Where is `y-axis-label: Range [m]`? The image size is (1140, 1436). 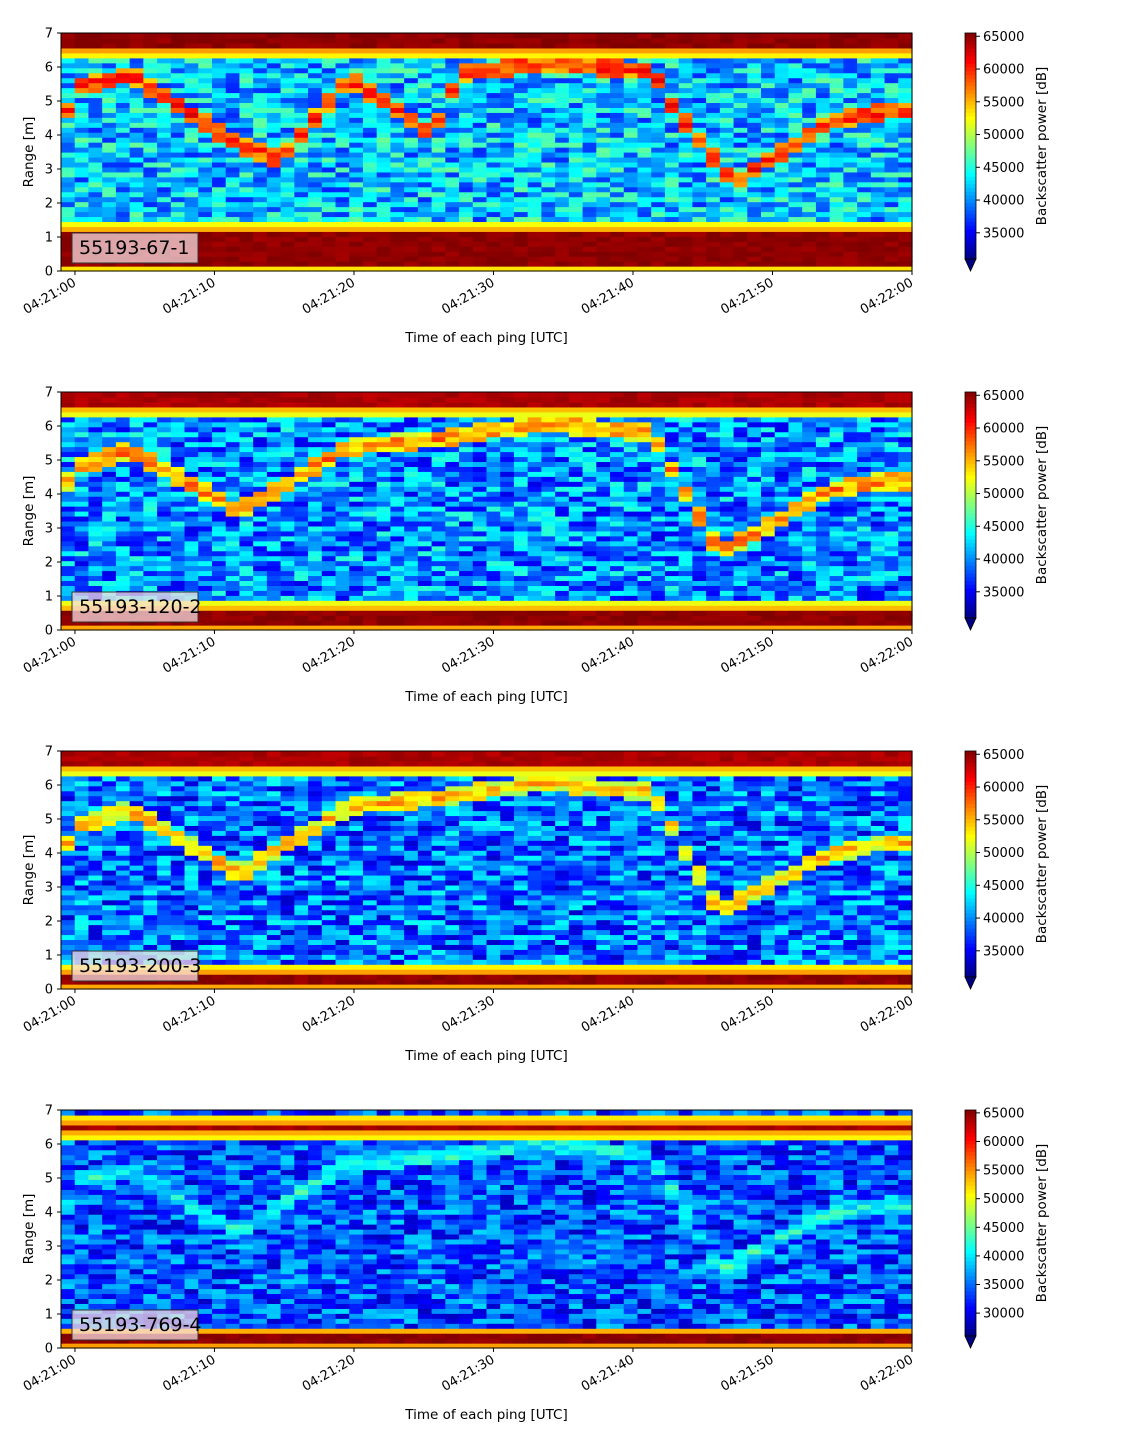
y-axis-label: Range [m] is located at coordinates (29, 152).